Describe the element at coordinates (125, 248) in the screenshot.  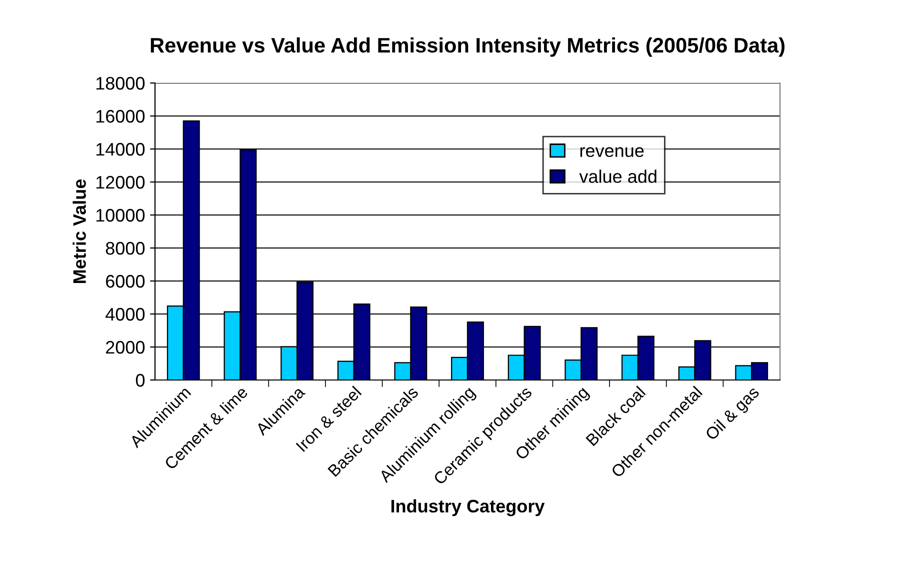
I see `y-tick-label: 8000` at that location.